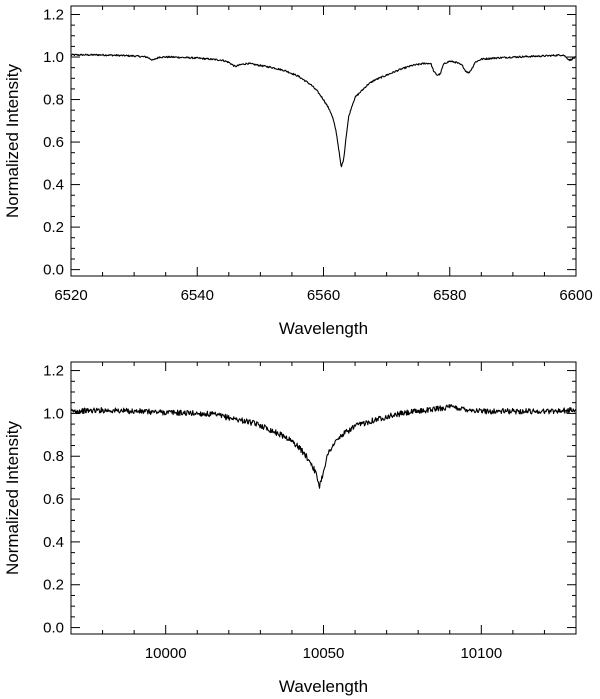 This screenshot has height=699, width=600. I want to click on x-tick-label: 6600, so click(575, 295).